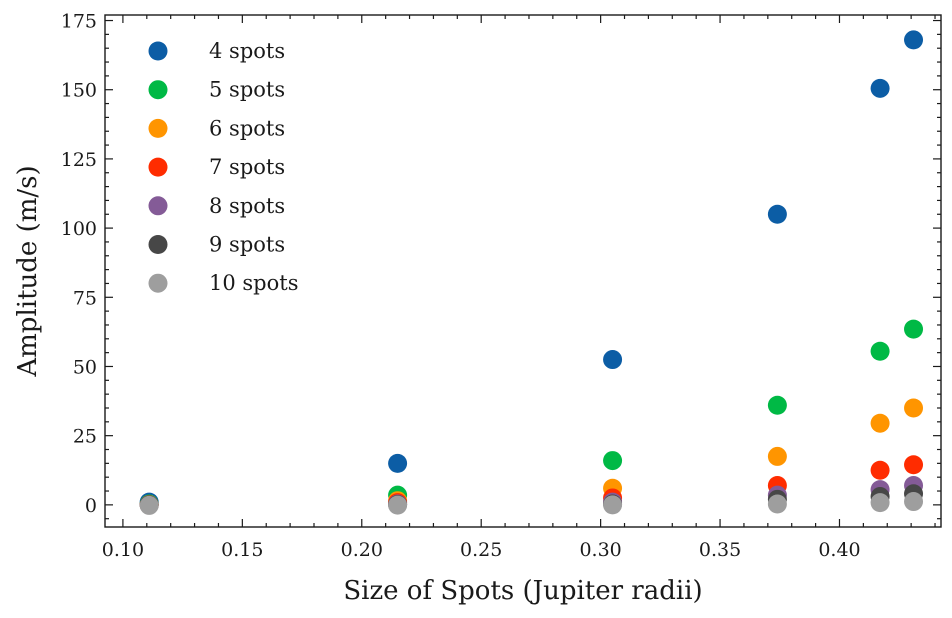 The height and width of the screenshot is (618, 952). What do you see at coordinates (242, 550) in the screenshot?
I see `x-tick-label: 0.15` at bounding box center [242, 550].